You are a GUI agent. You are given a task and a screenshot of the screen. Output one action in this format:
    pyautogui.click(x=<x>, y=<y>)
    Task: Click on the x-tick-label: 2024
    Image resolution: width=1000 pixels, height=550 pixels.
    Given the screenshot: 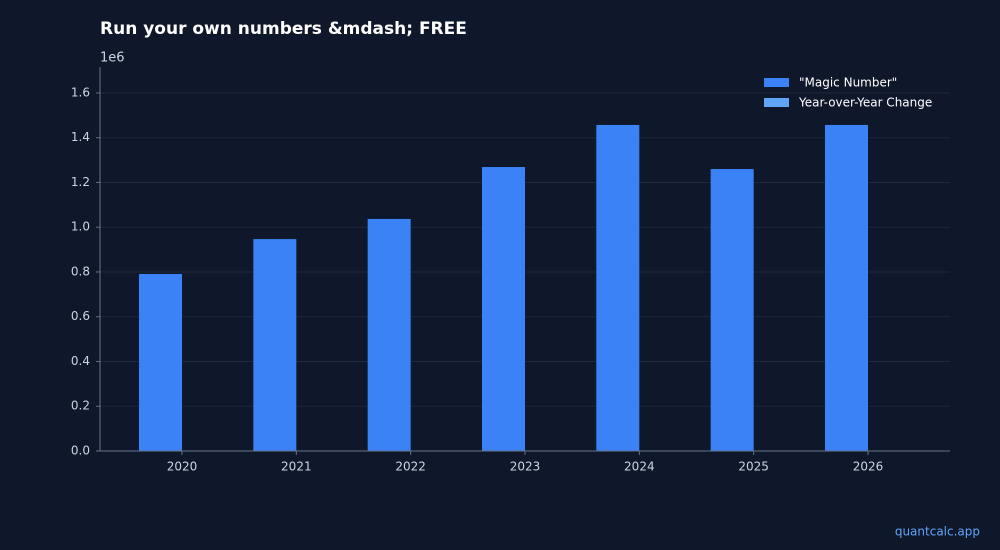 What is the action you would take?
    pyautogui.click(x=639, y=467)
    